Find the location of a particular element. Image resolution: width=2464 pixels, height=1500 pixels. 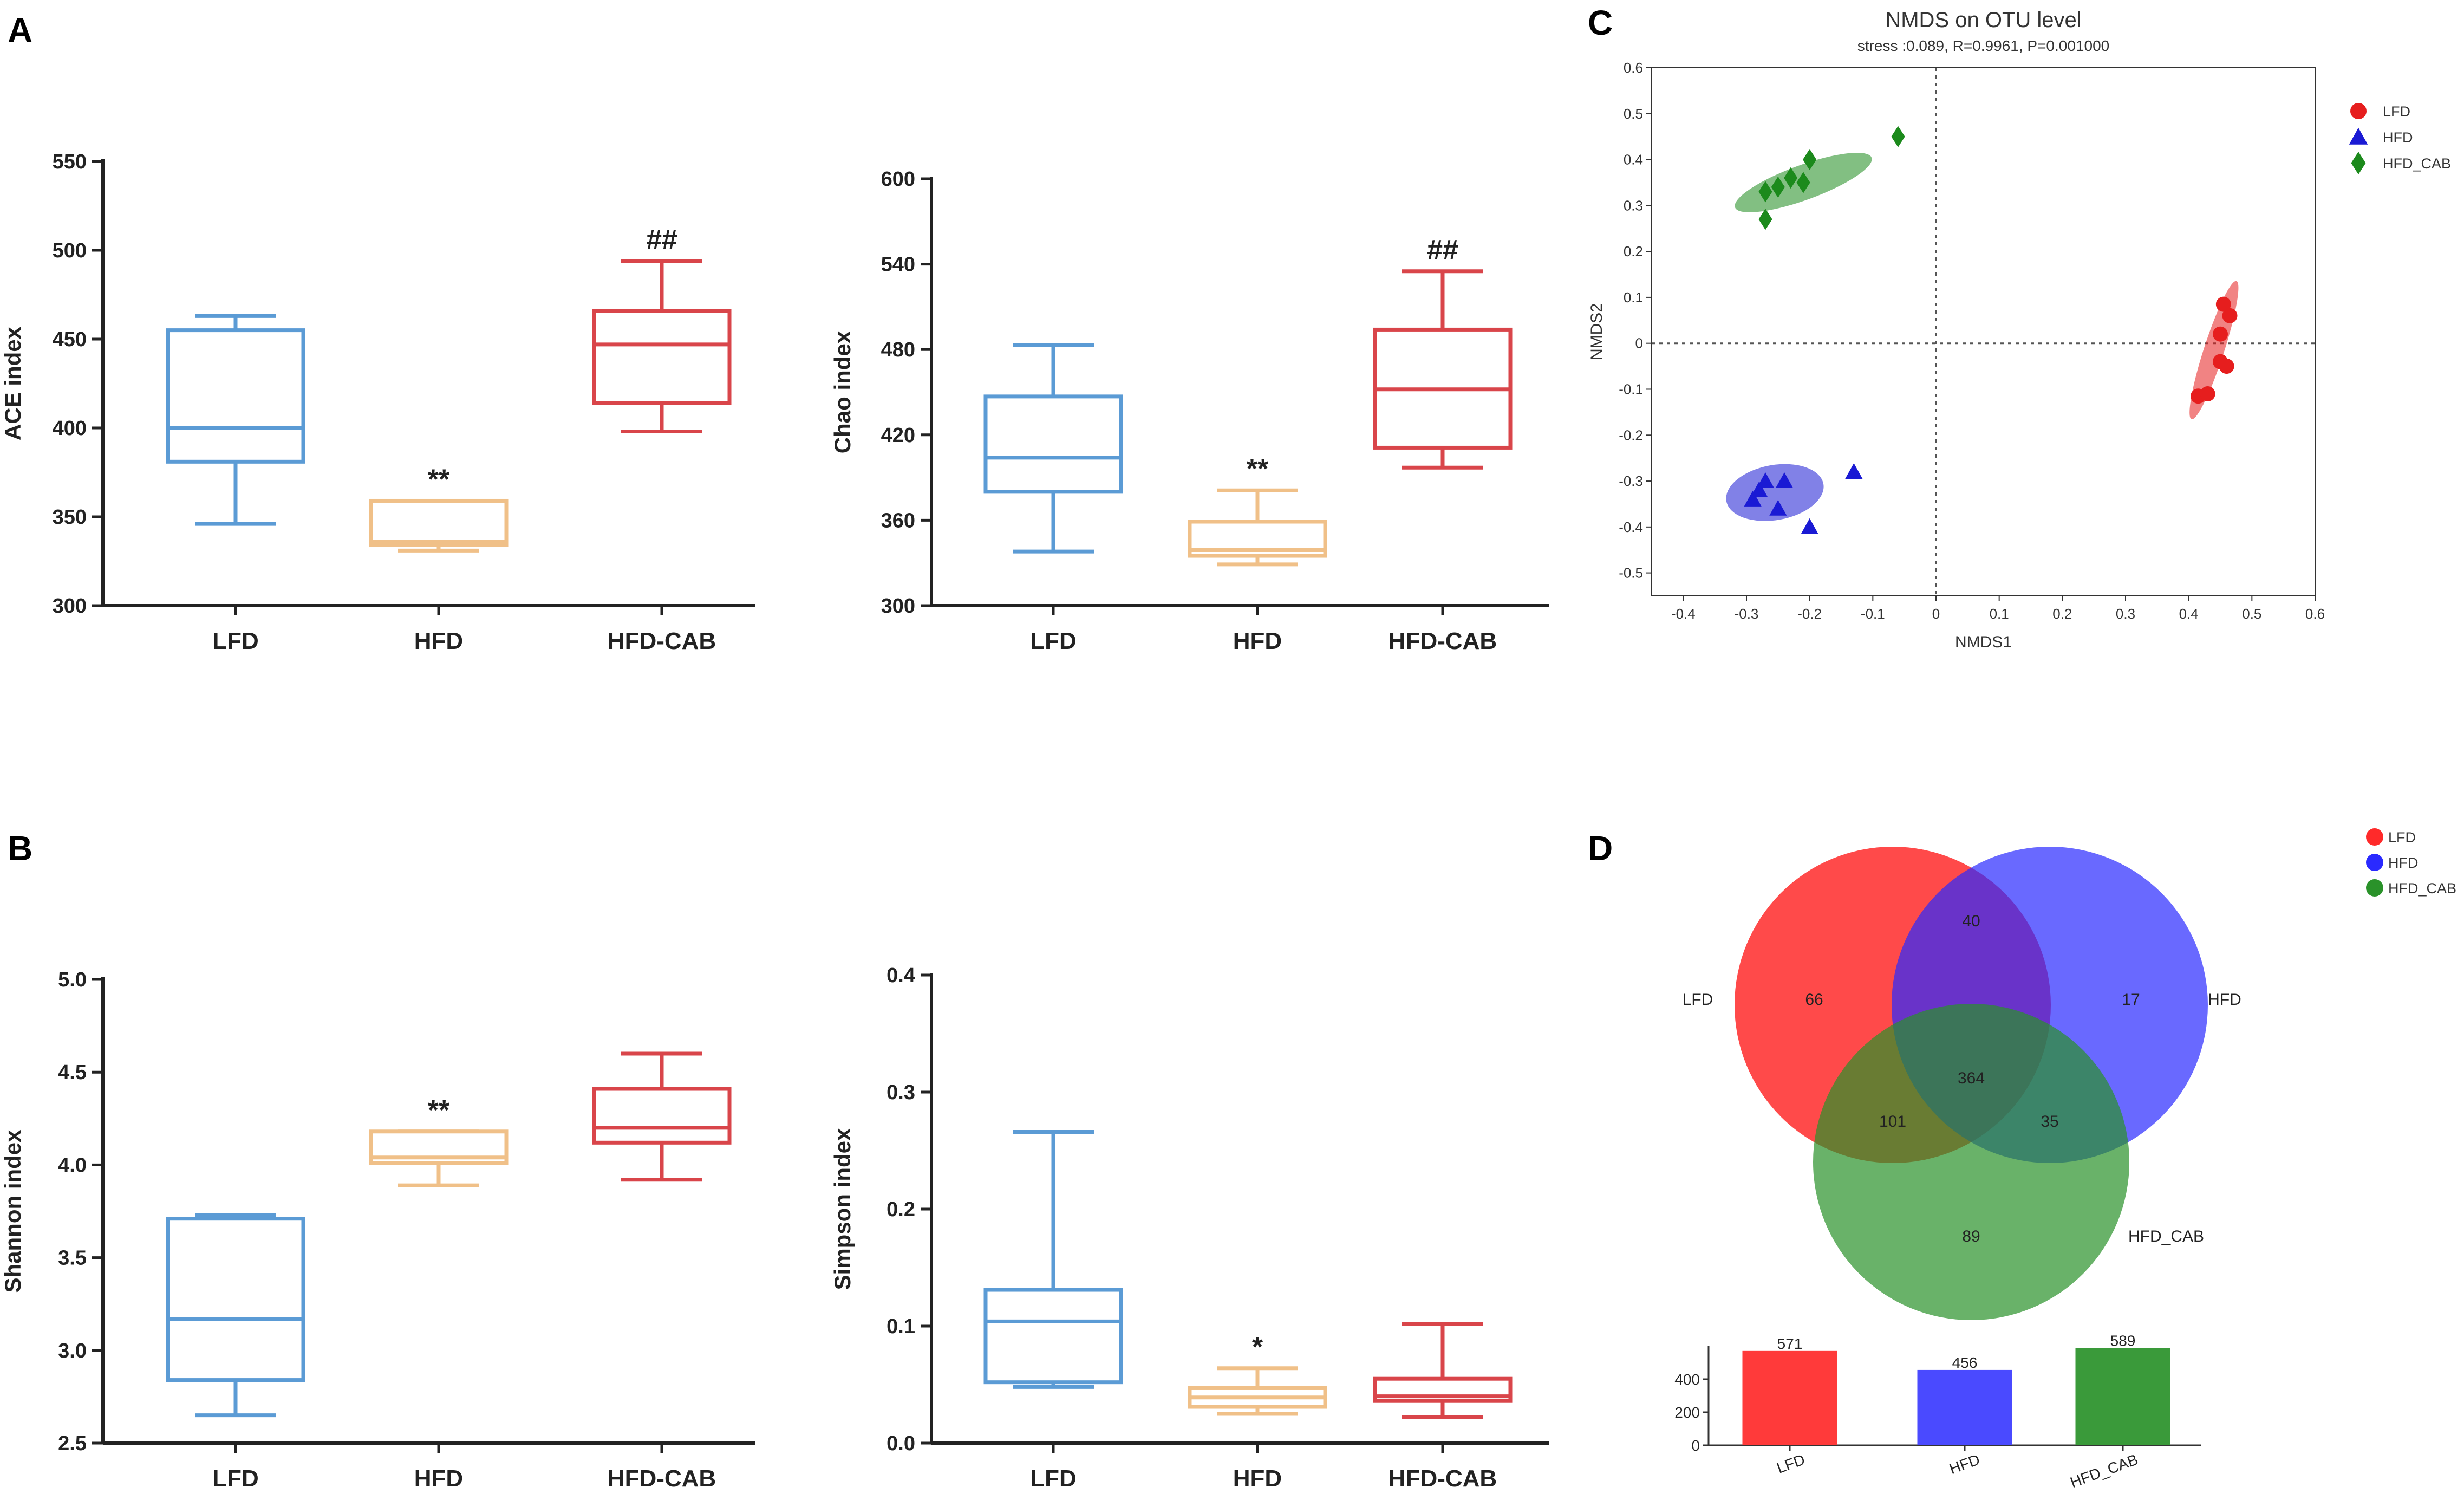

simpson-y-tick-label: 0.1 is located at coordinates (900, 1326).